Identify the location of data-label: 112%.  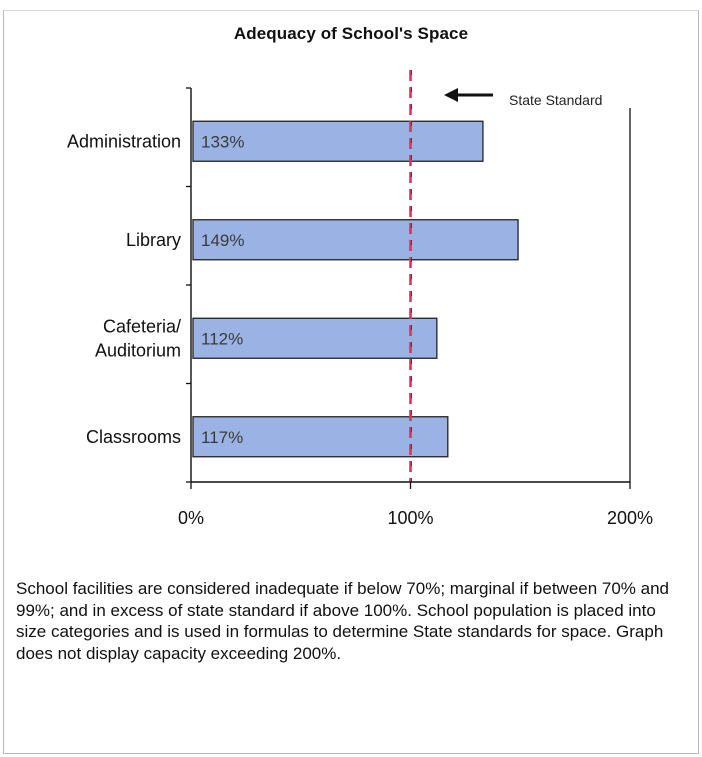
(222, 338).